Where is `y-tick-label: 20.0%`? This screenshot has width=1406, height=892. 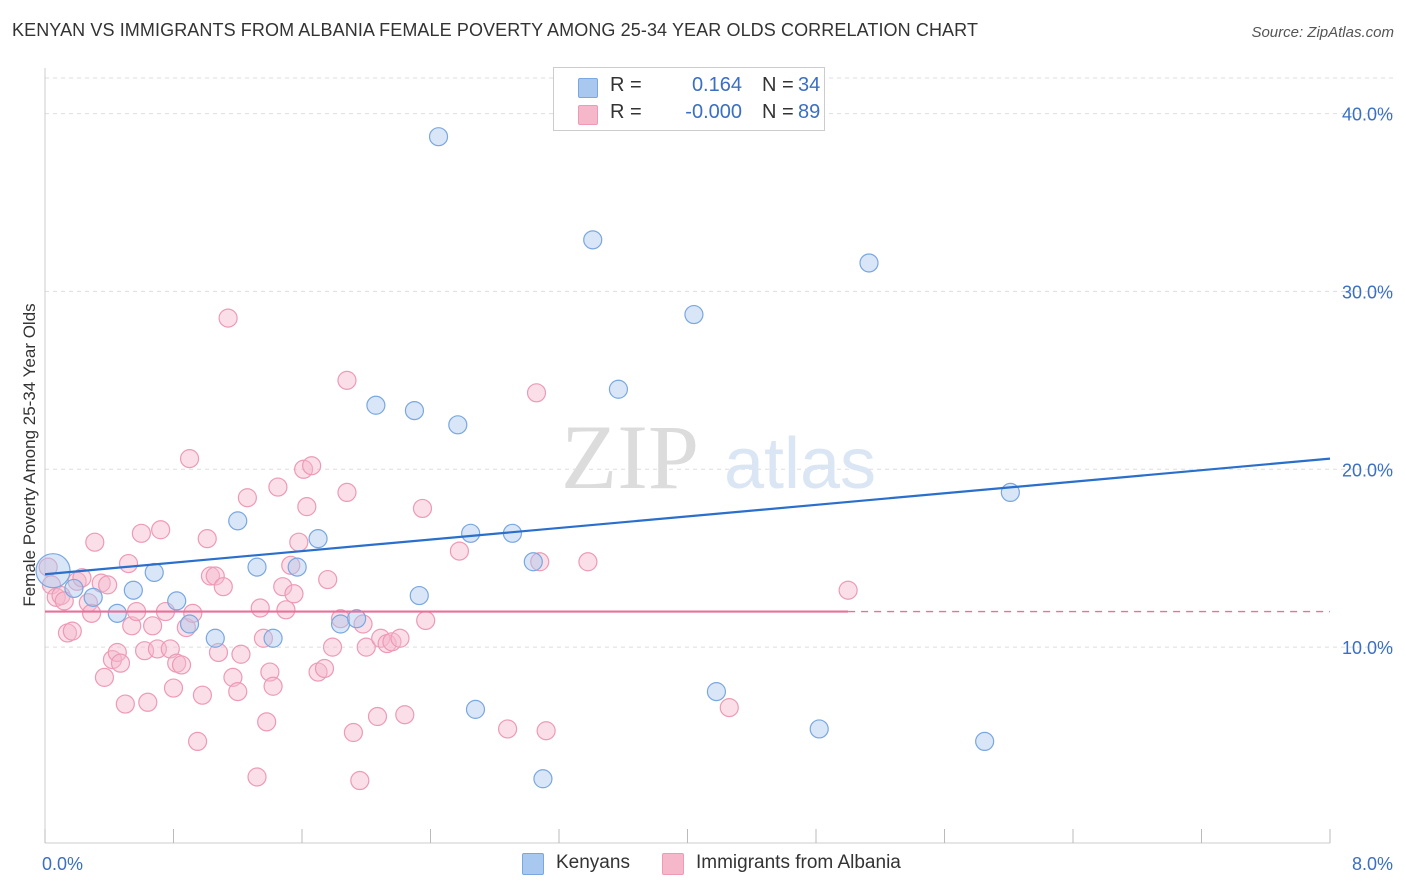
y-tick-label: 20.0% is located at coordinates (1367, 470).